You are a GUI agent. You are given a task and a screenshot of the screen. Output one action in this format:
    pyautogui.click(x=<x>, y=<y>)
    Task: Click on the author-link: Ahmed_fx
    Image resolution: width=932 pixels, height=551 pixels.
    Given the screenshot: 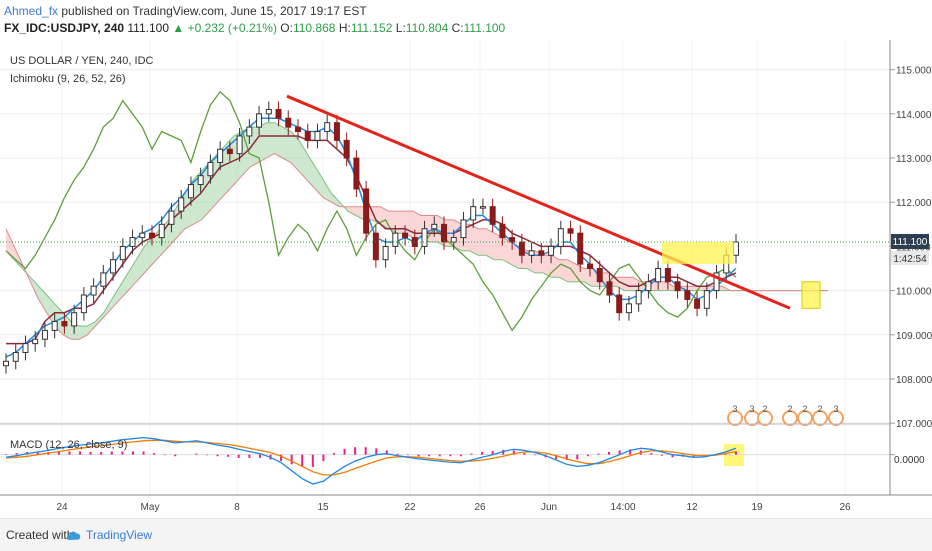 What is the action you would take?
    pyautogui.click(x=31, y=11)
    